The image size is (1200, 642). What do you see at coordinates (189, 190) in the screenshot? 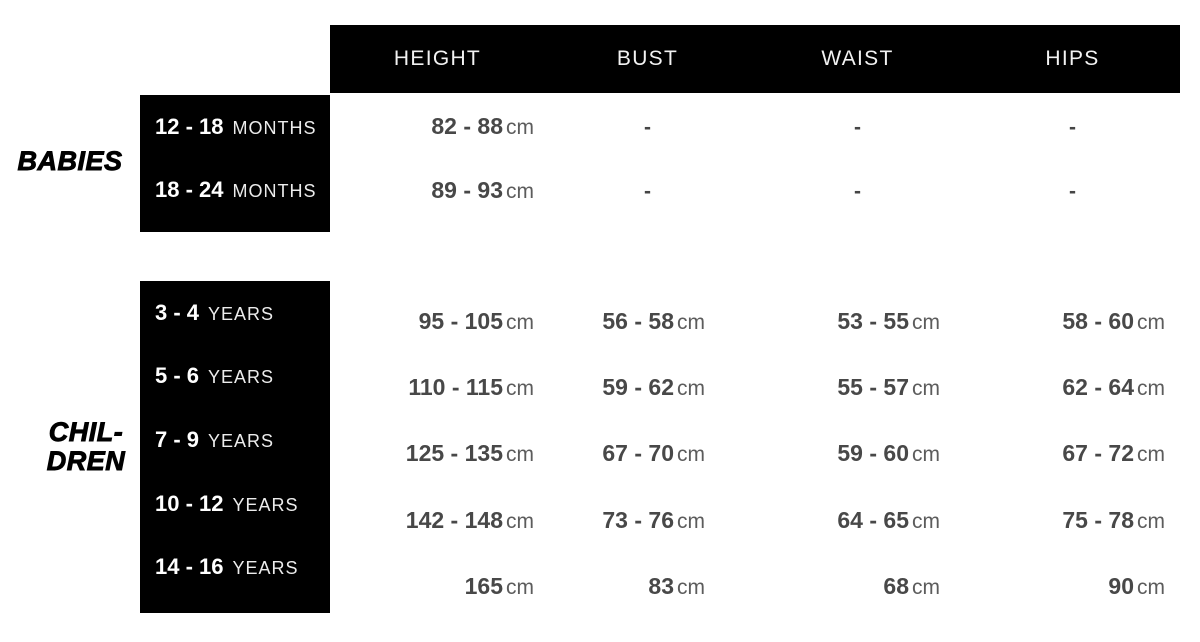
I see `age-range: 18 - 24` at bounding box center [189, 190].